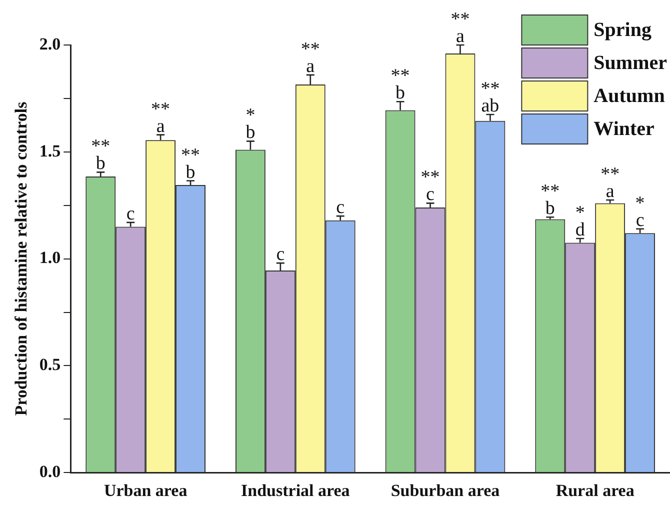 This screenshot has height=515, width=670. Describe the element at coordinates (50, 364) in the screenshot. I see `y-tick-label: 0.5` at that location.